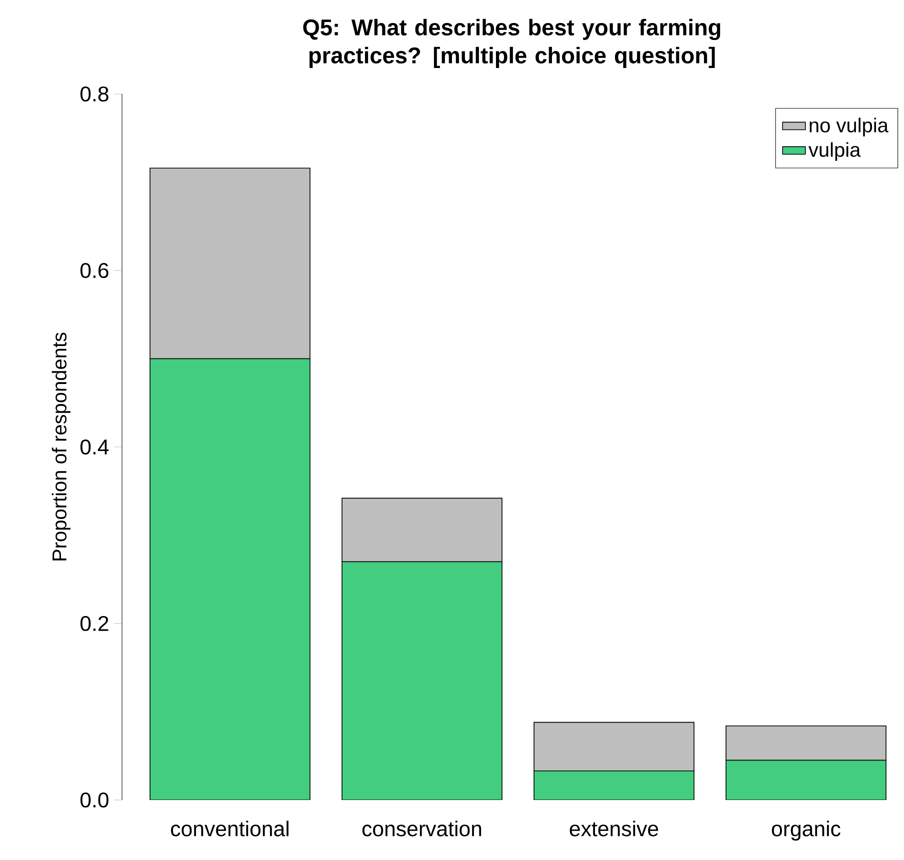  Describe the element at coordinates (849, 127) in the screenshot. I see `legend-label: no vulpia` at that location.